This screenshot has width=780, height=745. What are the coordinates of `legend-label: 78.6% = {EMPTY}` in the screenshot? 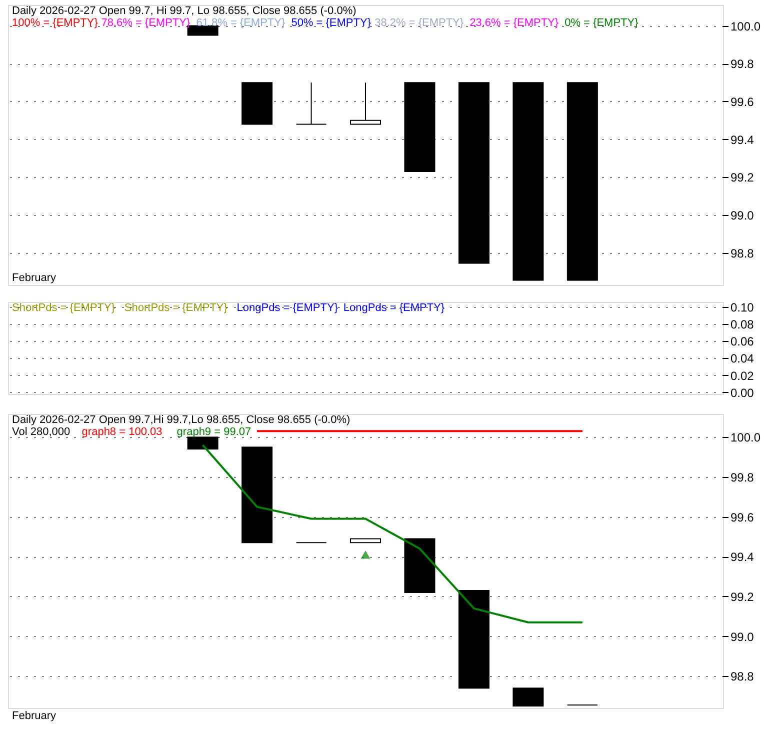 It's located at (145, 23).